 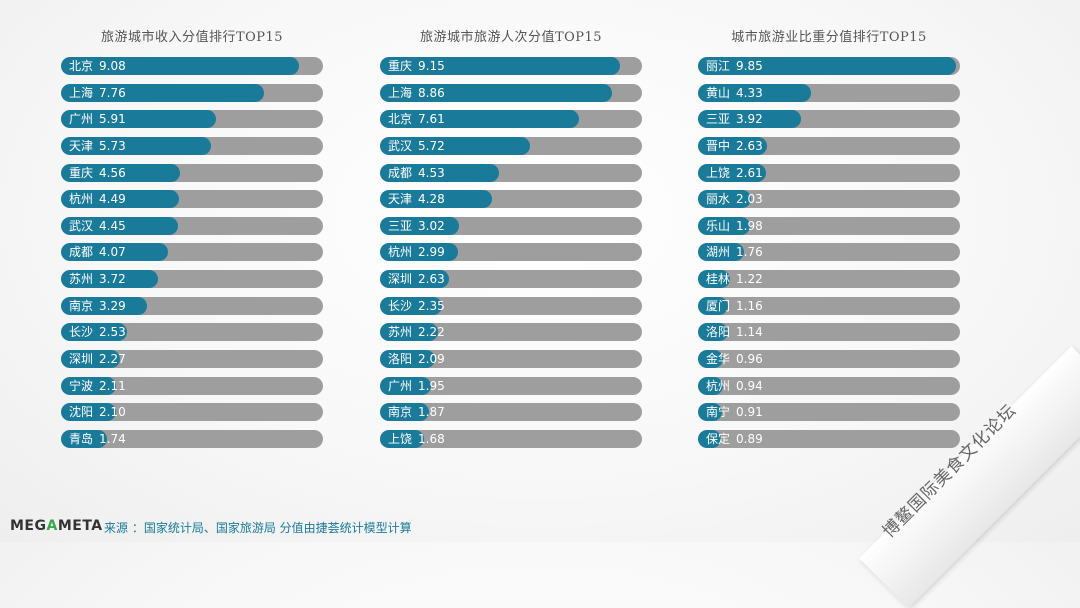 I want to click on bar-row: 北京 9.08, so click(x=192, y=66).